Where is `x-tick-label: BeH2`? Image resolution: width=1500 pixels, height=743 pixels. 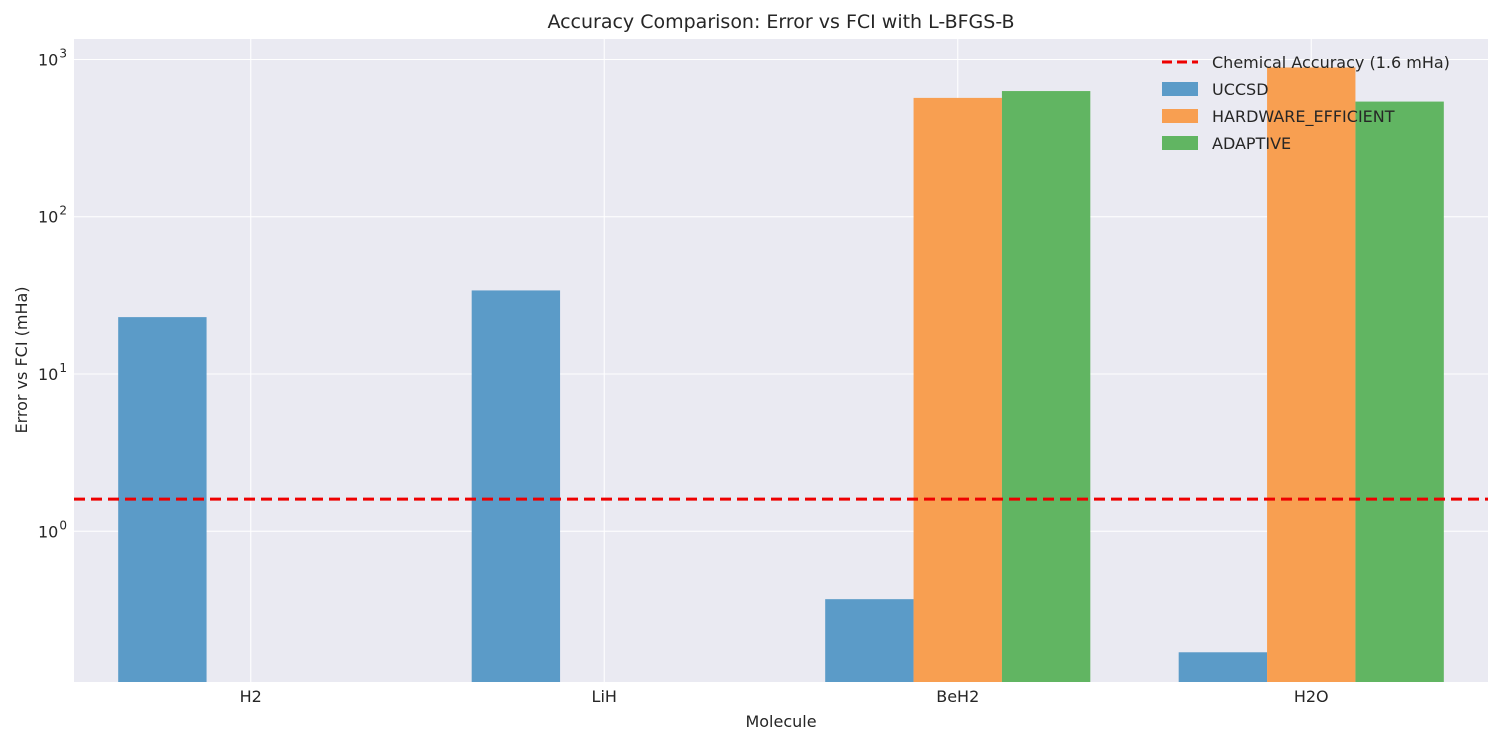
x-tick-label: BeH2 is located at coordinates (957, 696).